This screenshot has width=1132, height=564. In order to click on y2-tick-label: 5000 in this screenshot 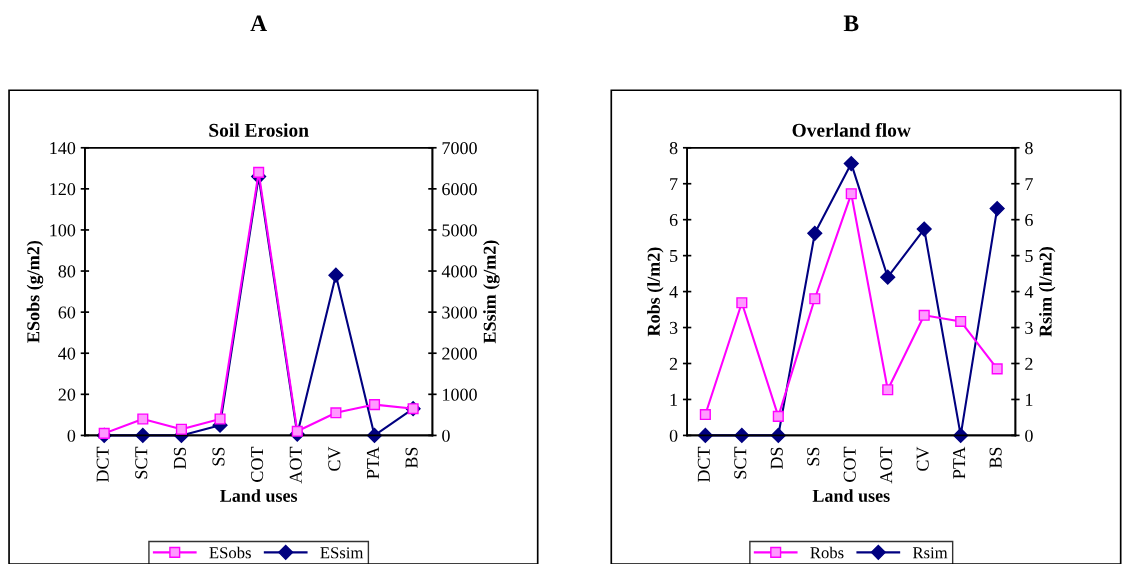, I will do `click(459, 230)`.